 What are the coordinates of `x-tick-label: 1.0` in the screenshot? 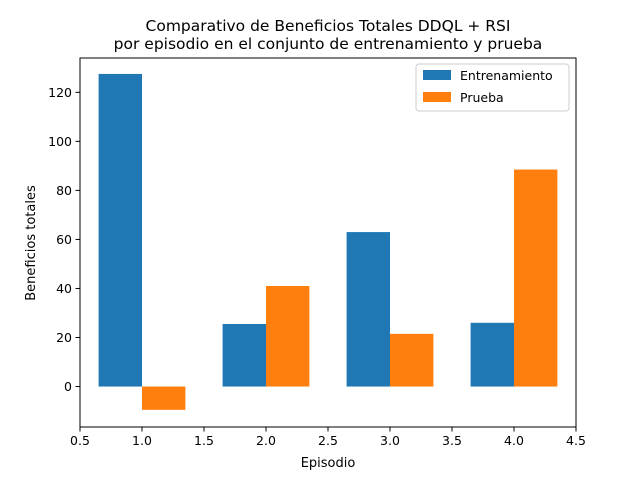 It's located at (142, 440).